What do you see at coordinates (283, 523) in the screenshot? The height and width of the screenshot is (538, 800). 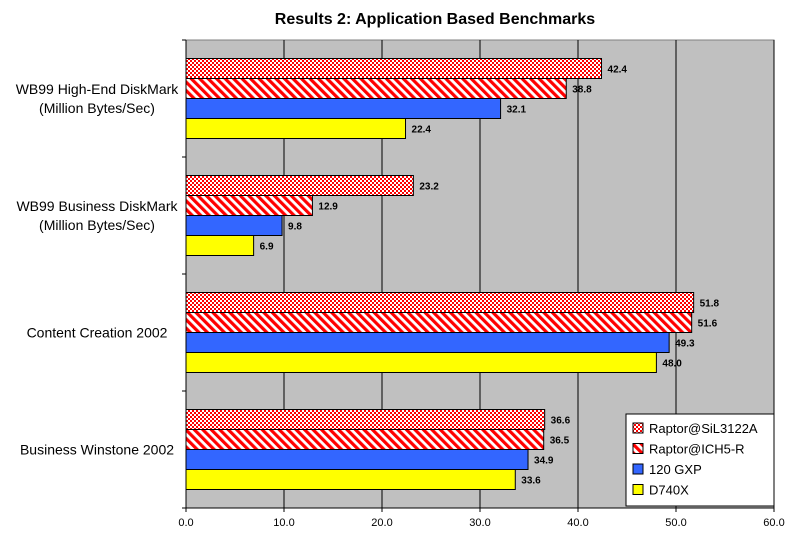 I see `x-tick-label: 10.0` at bounding box center [283, 523].